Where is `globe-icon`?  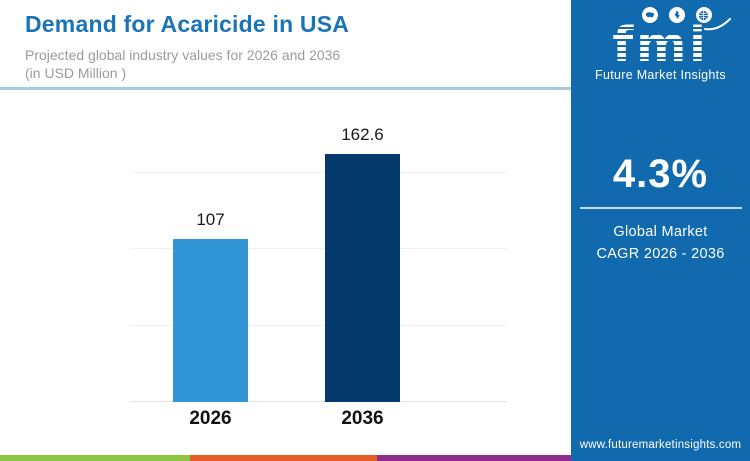 globe-icon is located at coordinates (703, 15).